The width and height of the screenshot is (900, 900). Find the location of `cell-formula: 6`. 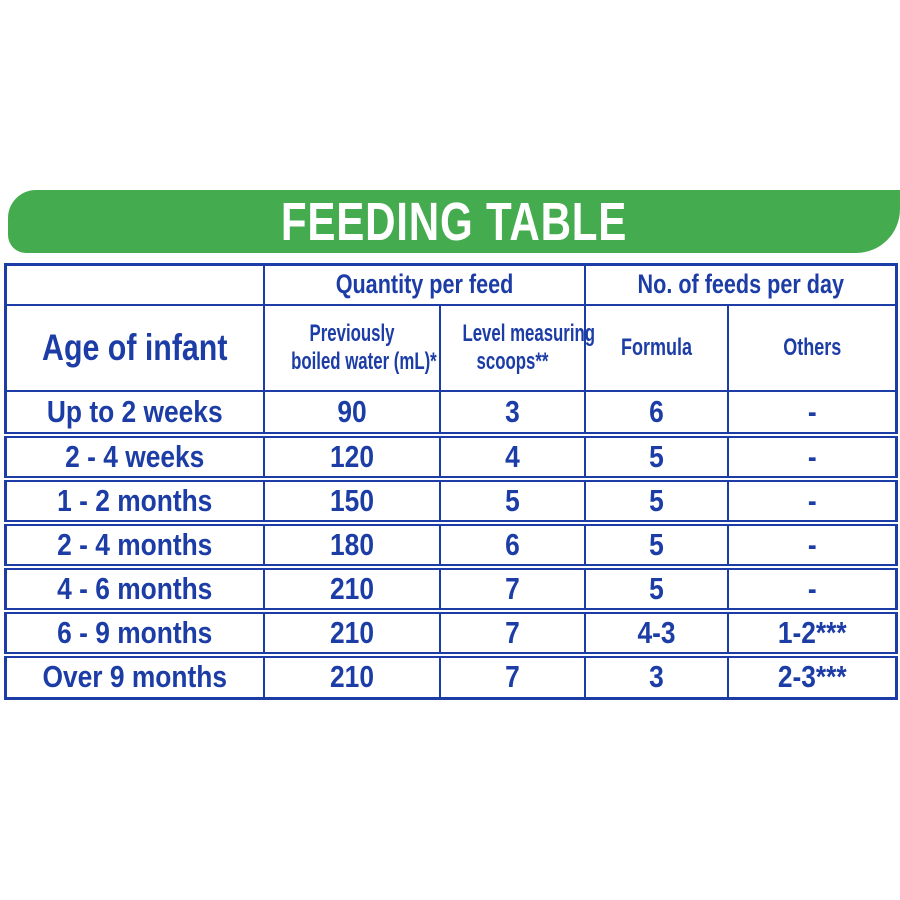

cell-formula: 6 is located at coordinates (656, 412).